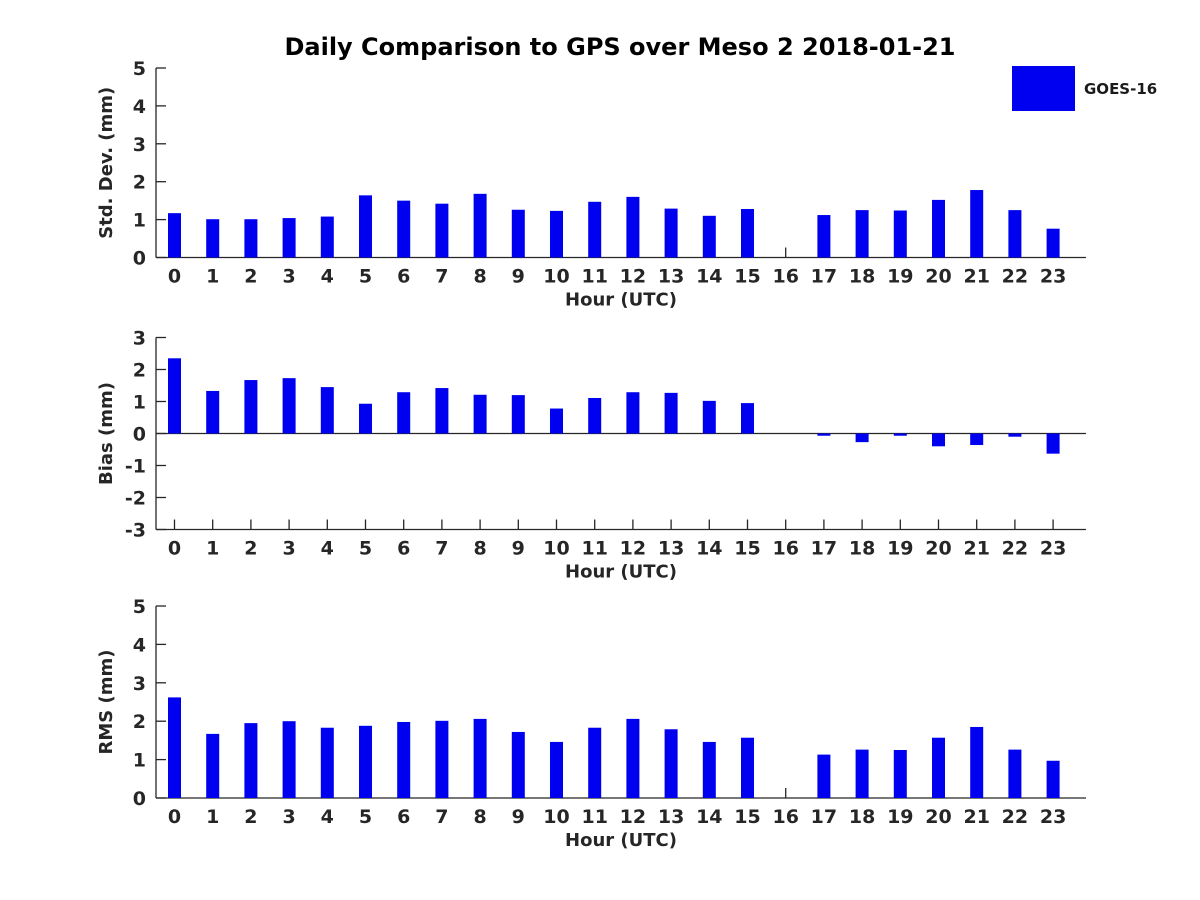 Image resolution: width=1200 pixels, height=900 pixels. I want to click on legend-label: GOES-16, so click(1121, 88).